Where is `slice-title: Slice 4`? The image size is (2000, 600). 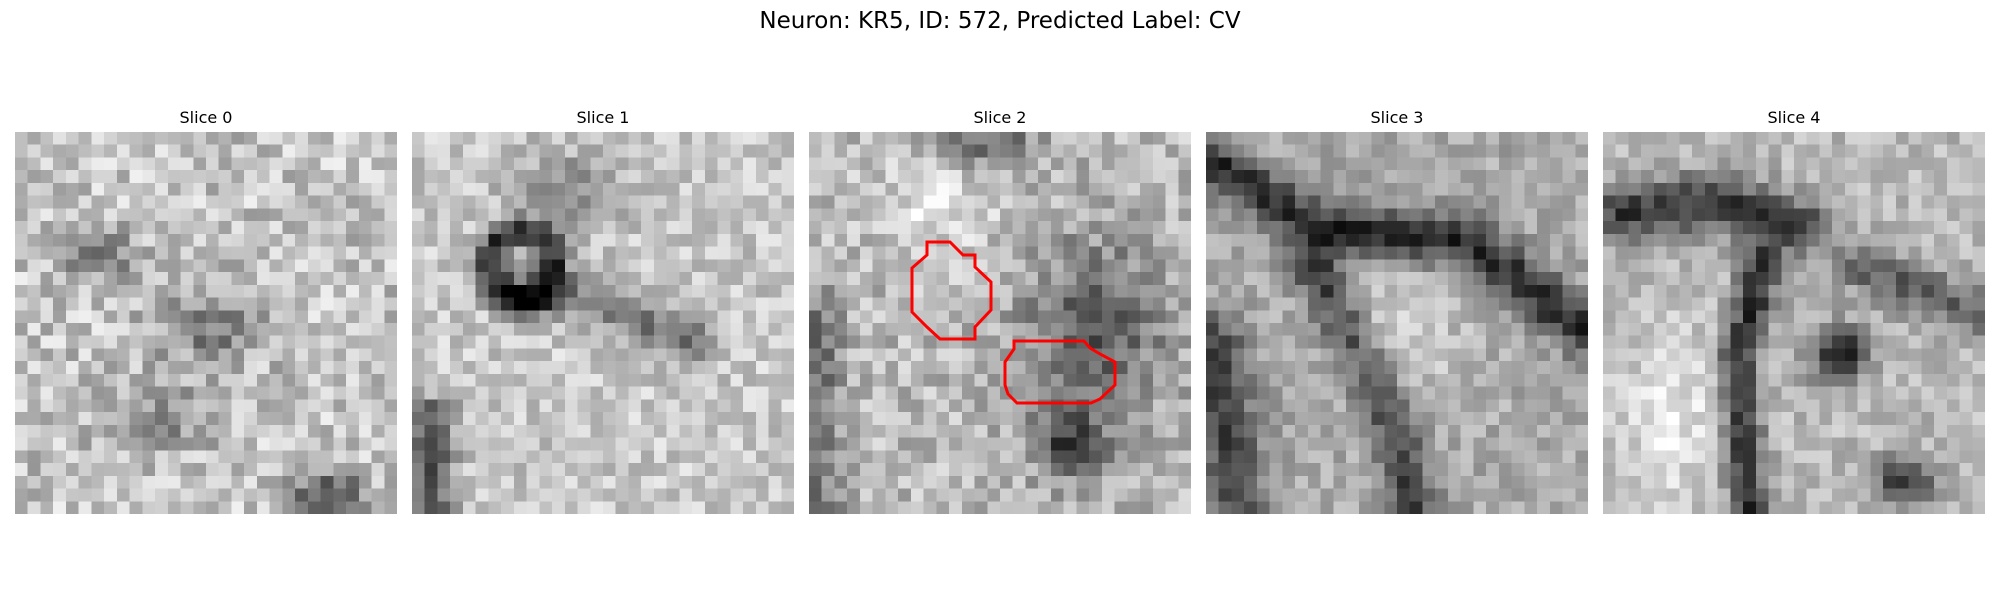
slice-title: Slice 4 is located at coordinates (1794, 117).